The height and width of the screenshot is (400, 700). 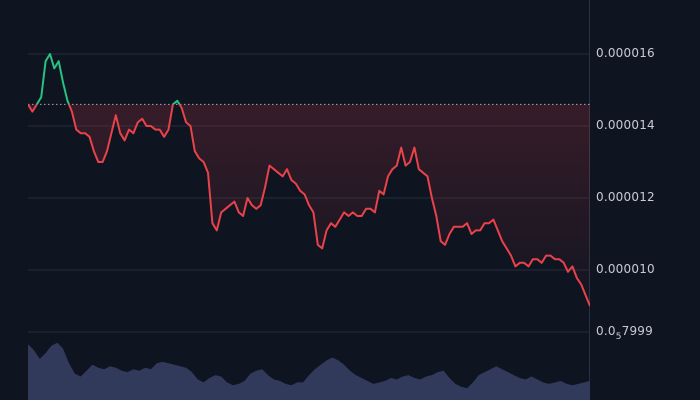 I want to click on y-tick-bottom-prefix: 0.0, so click(x=606, y=331).